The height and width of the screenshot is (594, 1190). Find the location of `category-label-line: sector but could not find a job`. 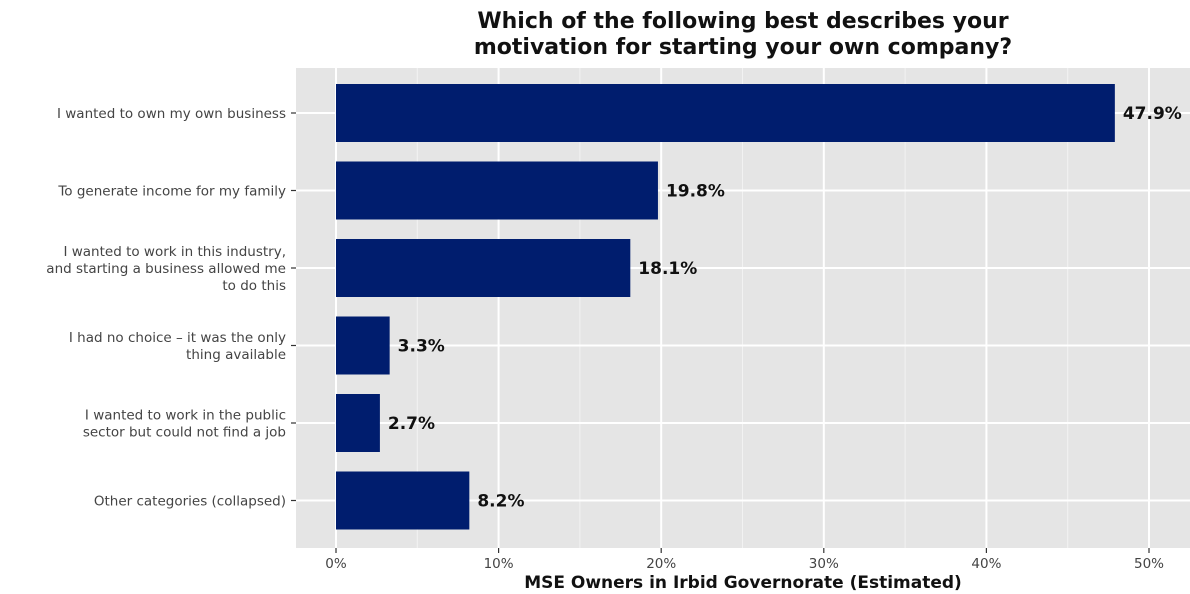

category-label-line: sector but could not find a job is located at coordinates (184, 433).